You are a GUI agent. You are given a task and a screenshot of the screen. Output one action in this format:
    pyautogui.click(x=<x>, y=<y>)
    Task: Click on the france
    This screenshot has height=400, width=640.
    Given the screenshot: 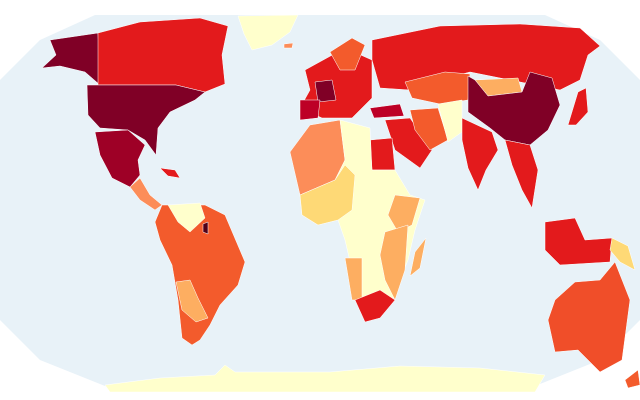 What is the action you would take?
    pyautogui.click(x=325, y=91)
    